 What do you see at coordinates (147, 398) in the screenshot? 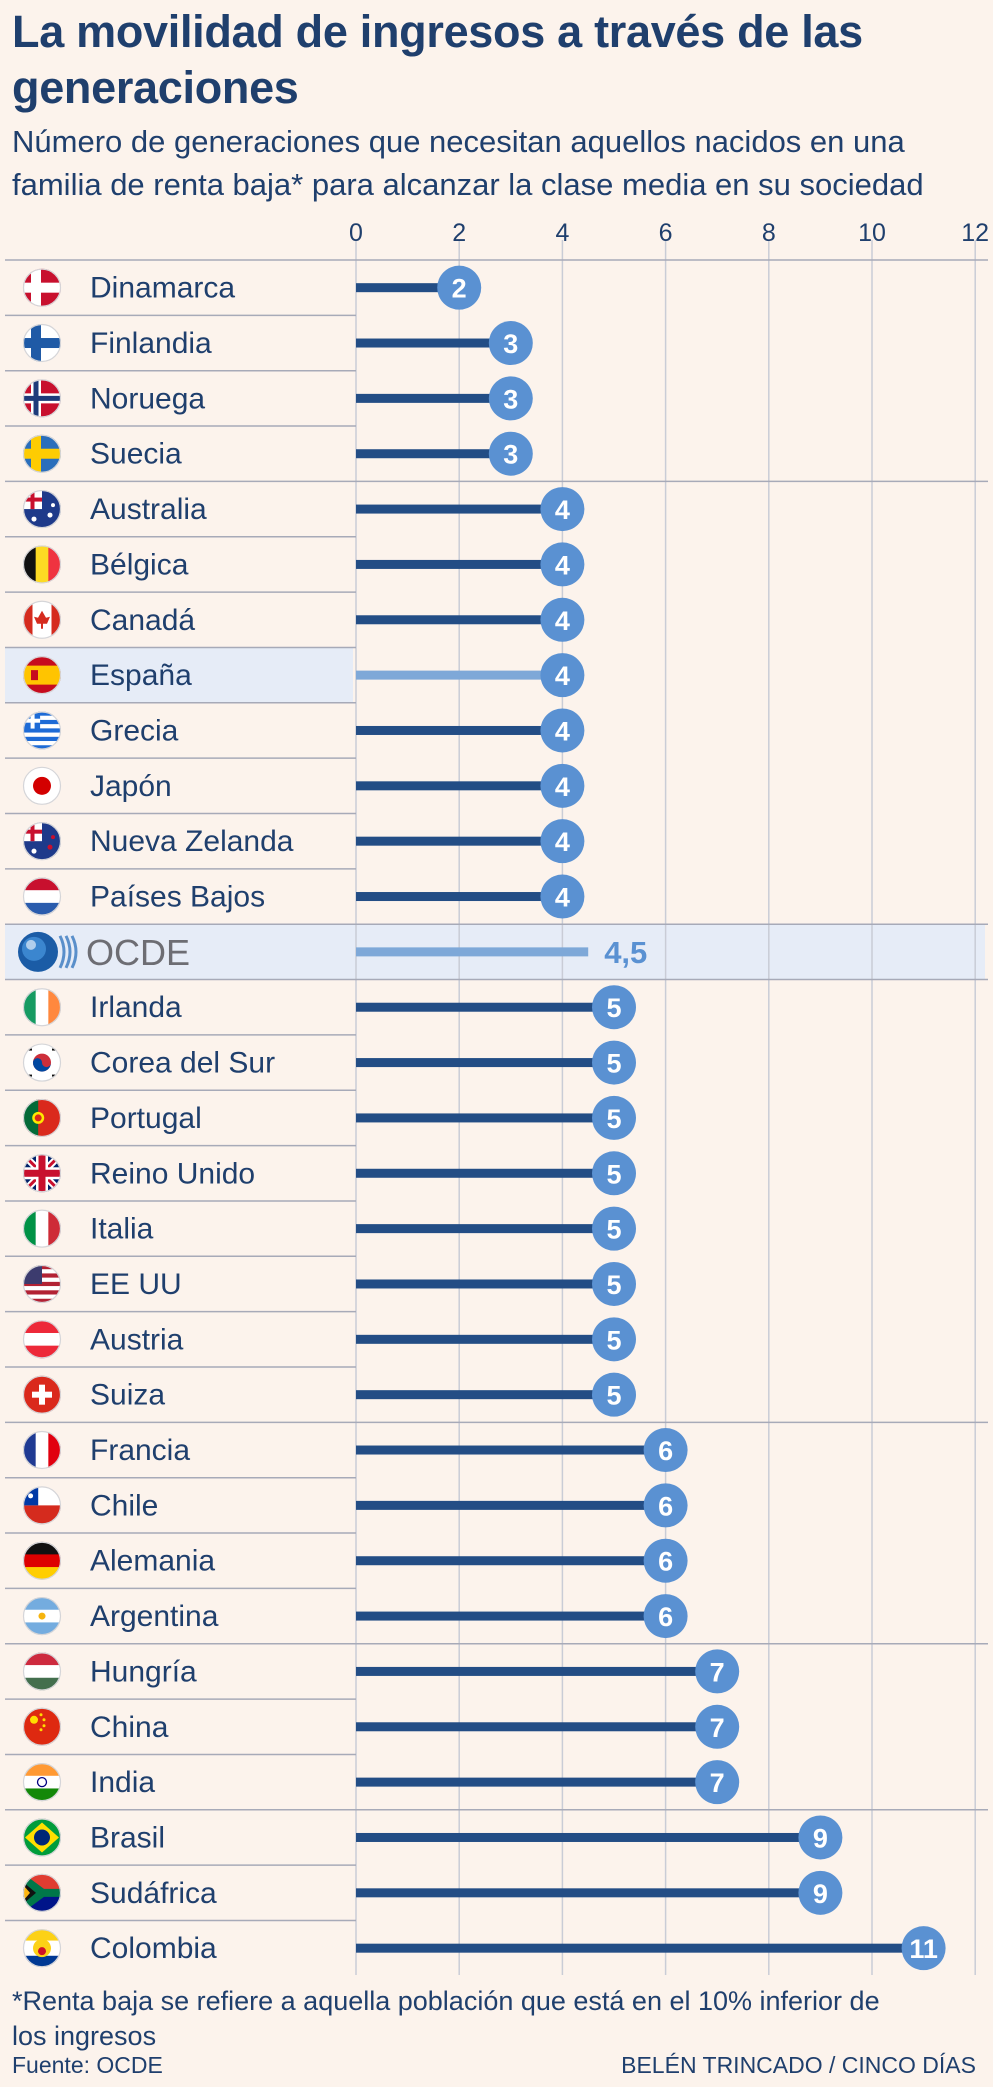
I see `category-label: Noruega` at bounding box center [147, 398].